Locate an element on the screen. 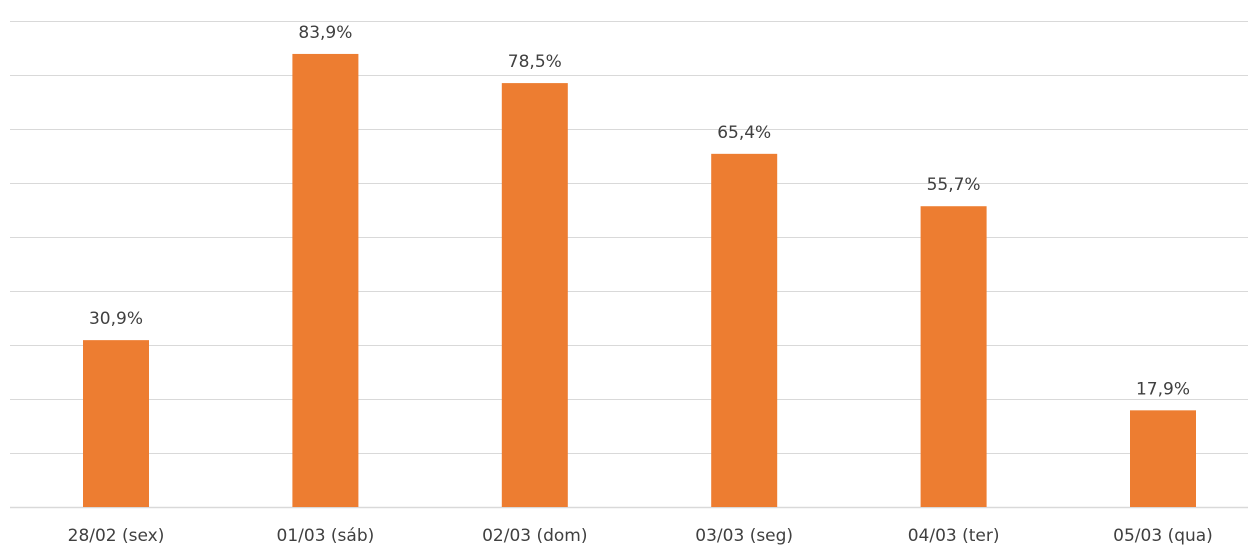  x-tick-label: 03/03 (seg) is located at coordinates (744, 536).